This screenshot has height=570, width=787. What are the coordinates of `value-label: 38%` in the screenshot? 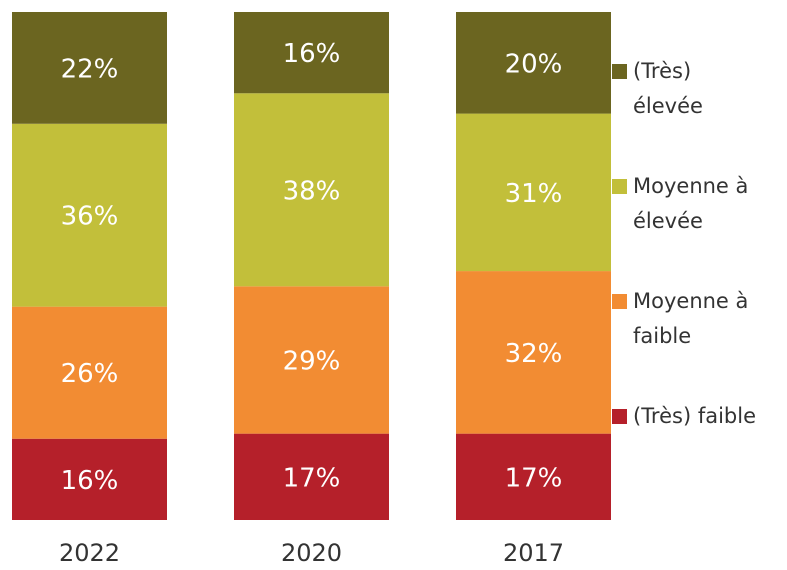 It's located at (312, 191).